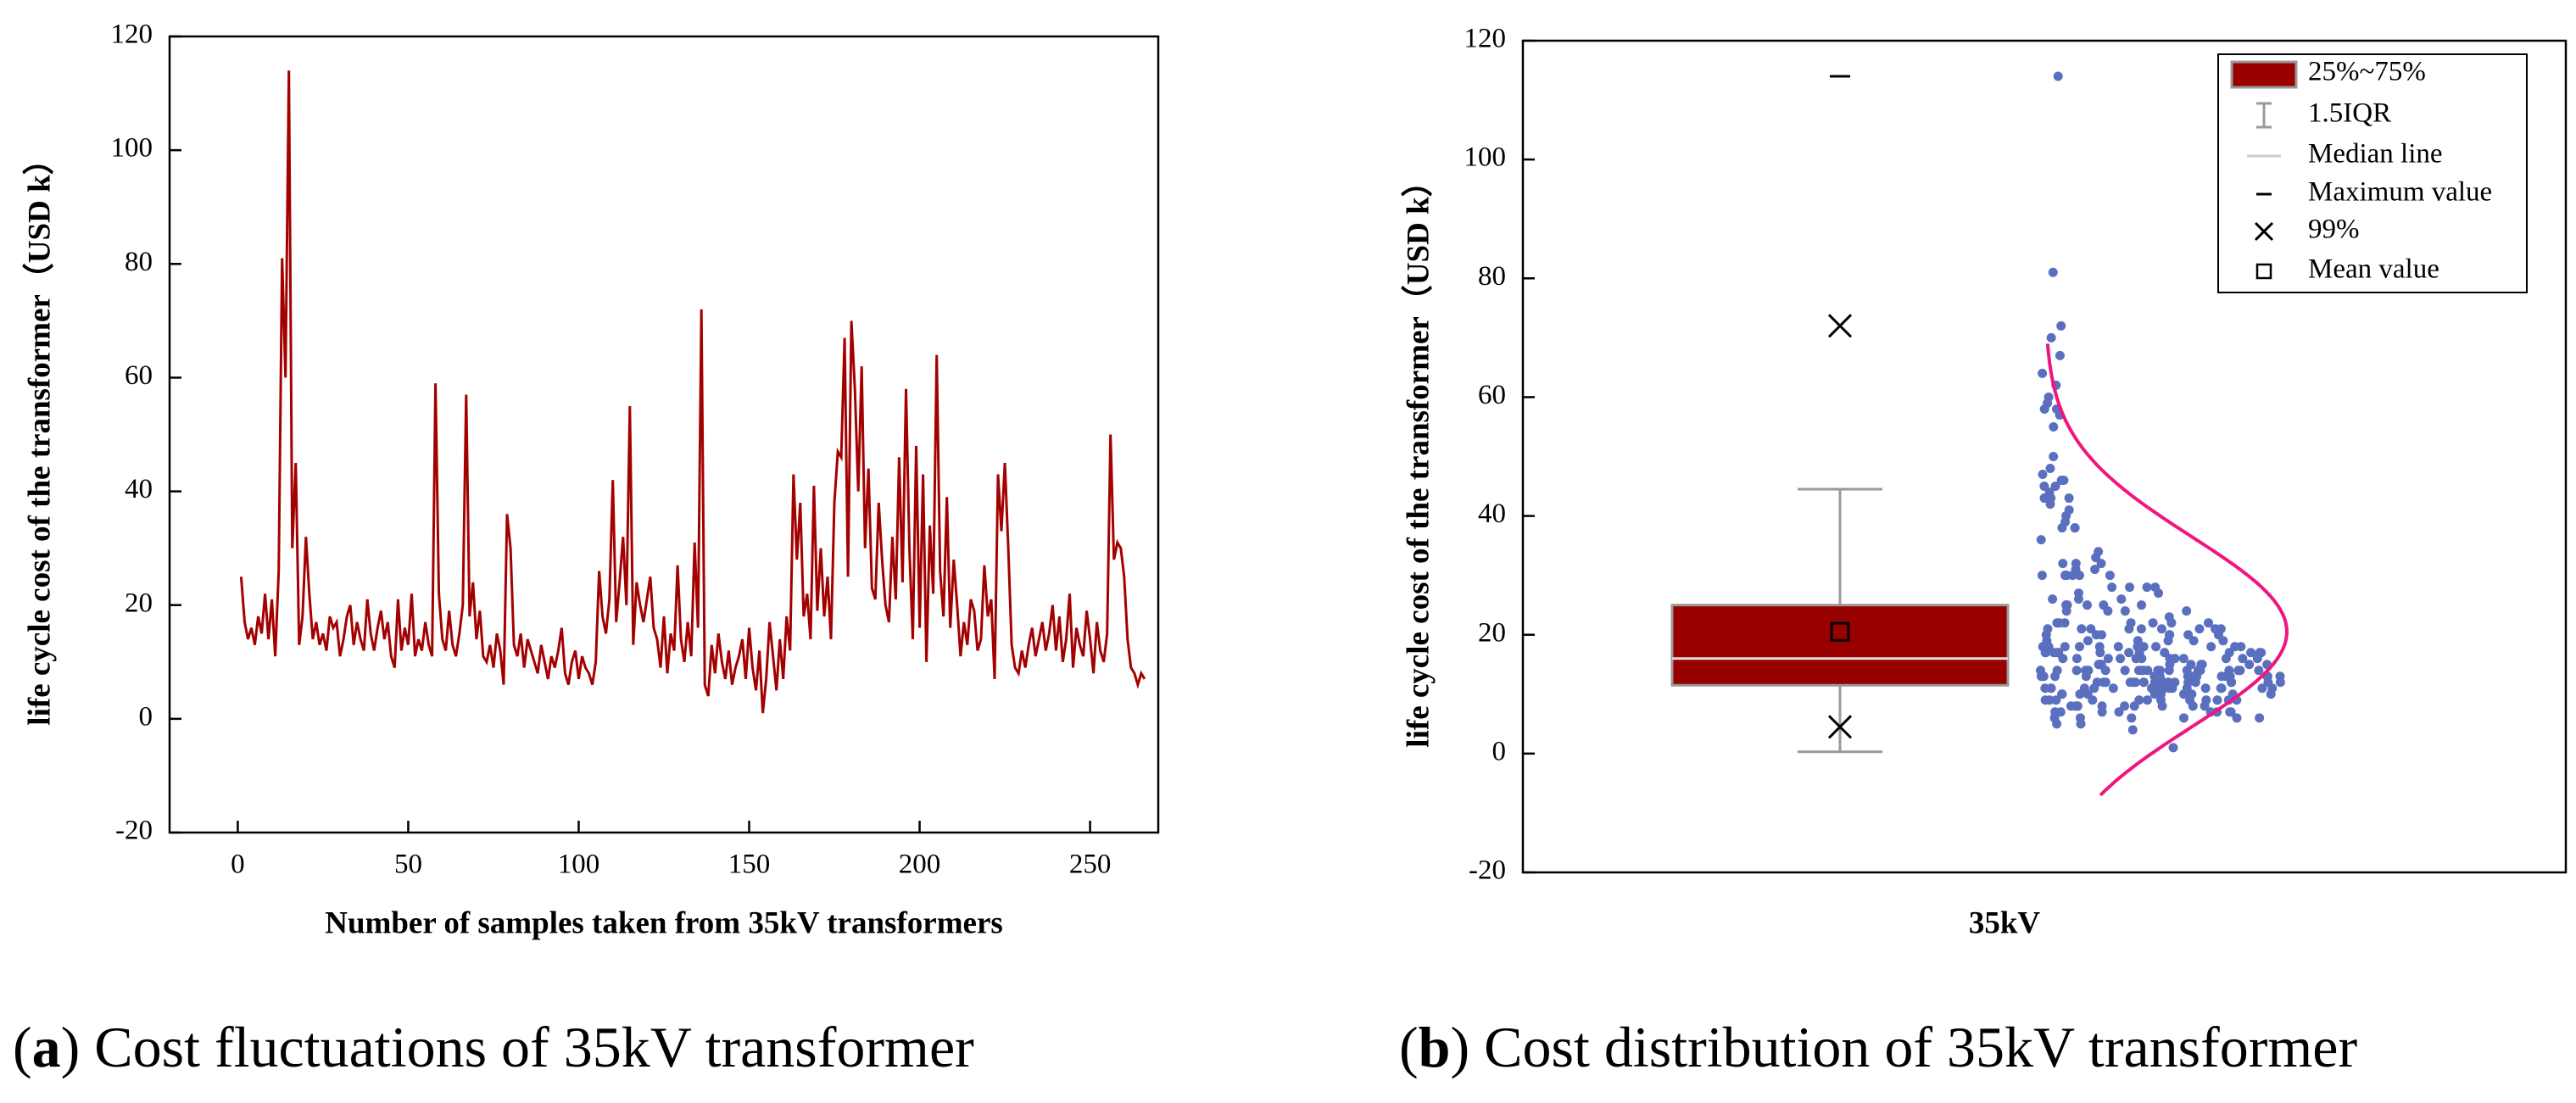 This screenshot has width=2576, height=1103. What do you see at coordinates (1840, 727) in the screenshot?
I see `percentile-marker` at bounding box center [1840, 727].